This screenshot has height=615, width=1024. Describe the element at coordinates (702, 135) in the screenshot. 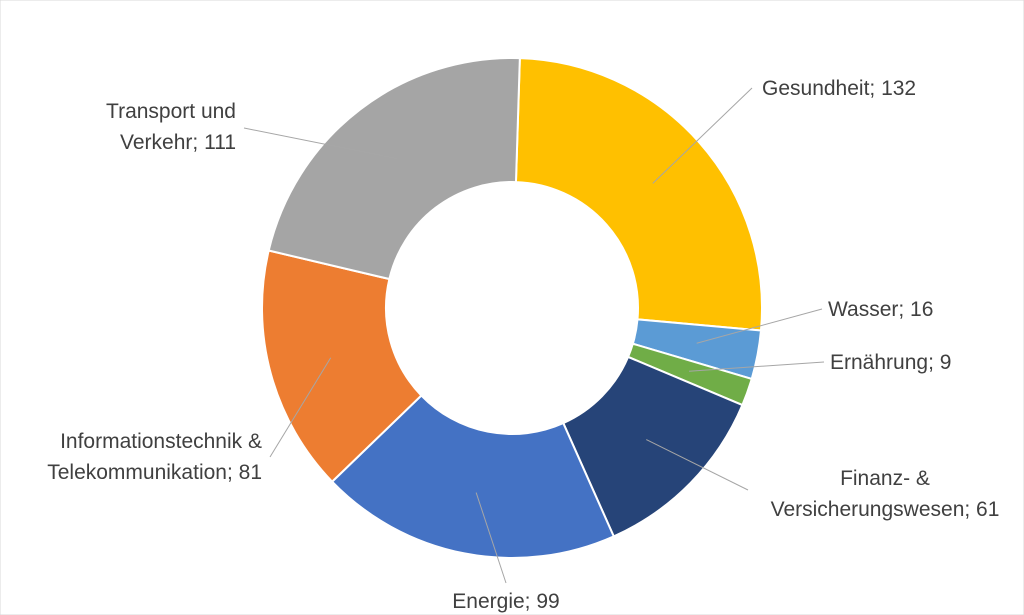

I see `leader-line-gesundheit` at that location.